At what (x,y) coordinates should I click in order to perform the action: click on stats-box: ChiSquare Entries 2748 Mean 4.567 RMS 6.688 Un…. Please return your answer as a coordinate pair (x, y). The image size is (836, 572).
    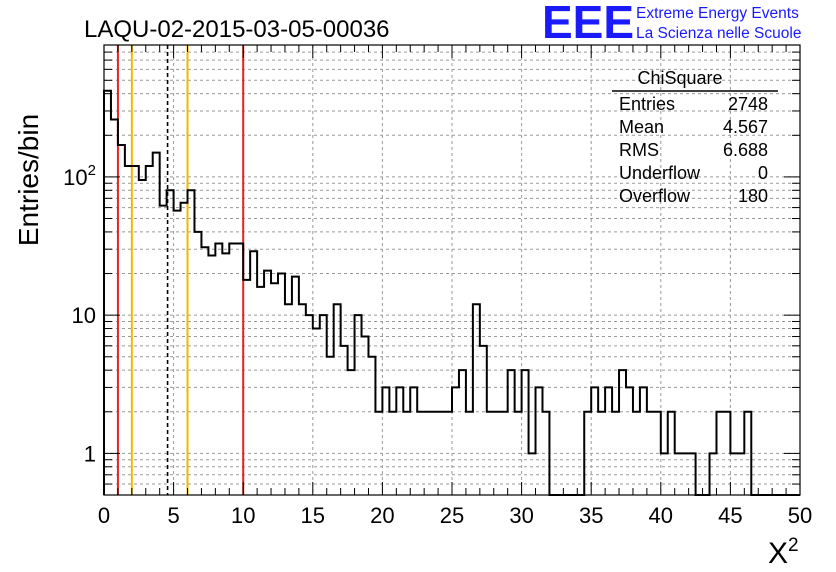
    Looking at the image, I should click on (695, 137).